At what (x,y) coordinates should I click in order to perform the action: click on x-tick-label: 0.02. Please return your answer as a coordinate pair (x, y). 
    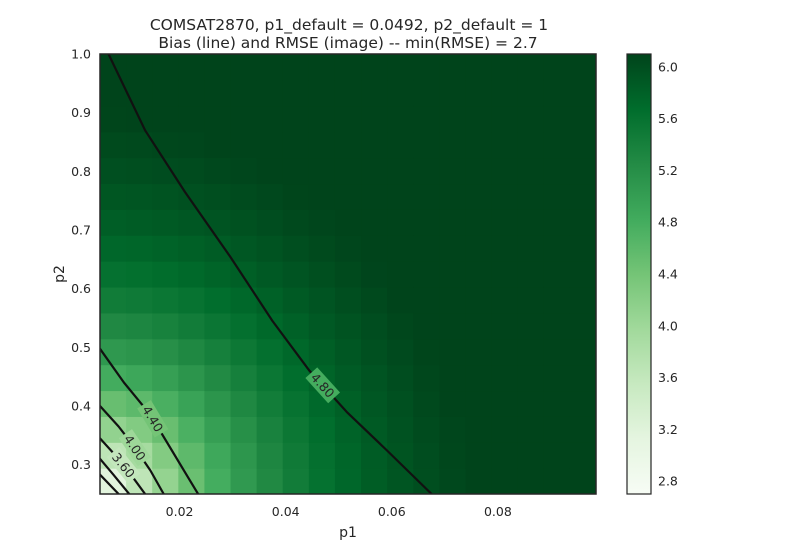
    Looking at the image, I should click on (180, 511).